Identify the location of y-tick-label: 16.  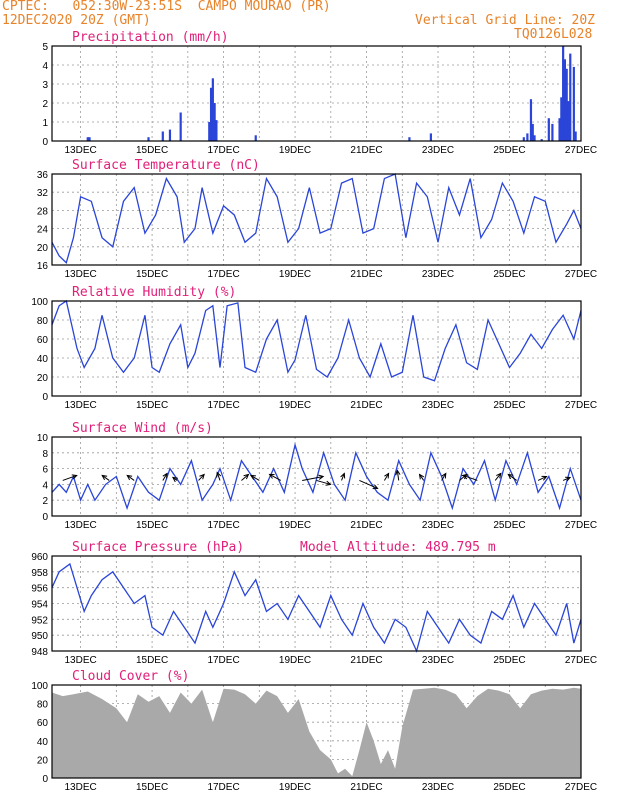
(43, 266).